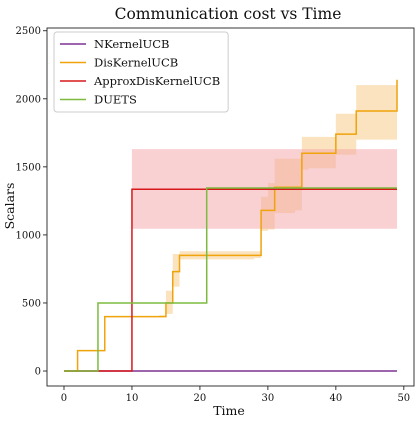 The image size is (419, 427). What do you see at coordinates (132, 398) in the screenshot?
I see `x-tick-label: 10` at bounding box center [132, 398].